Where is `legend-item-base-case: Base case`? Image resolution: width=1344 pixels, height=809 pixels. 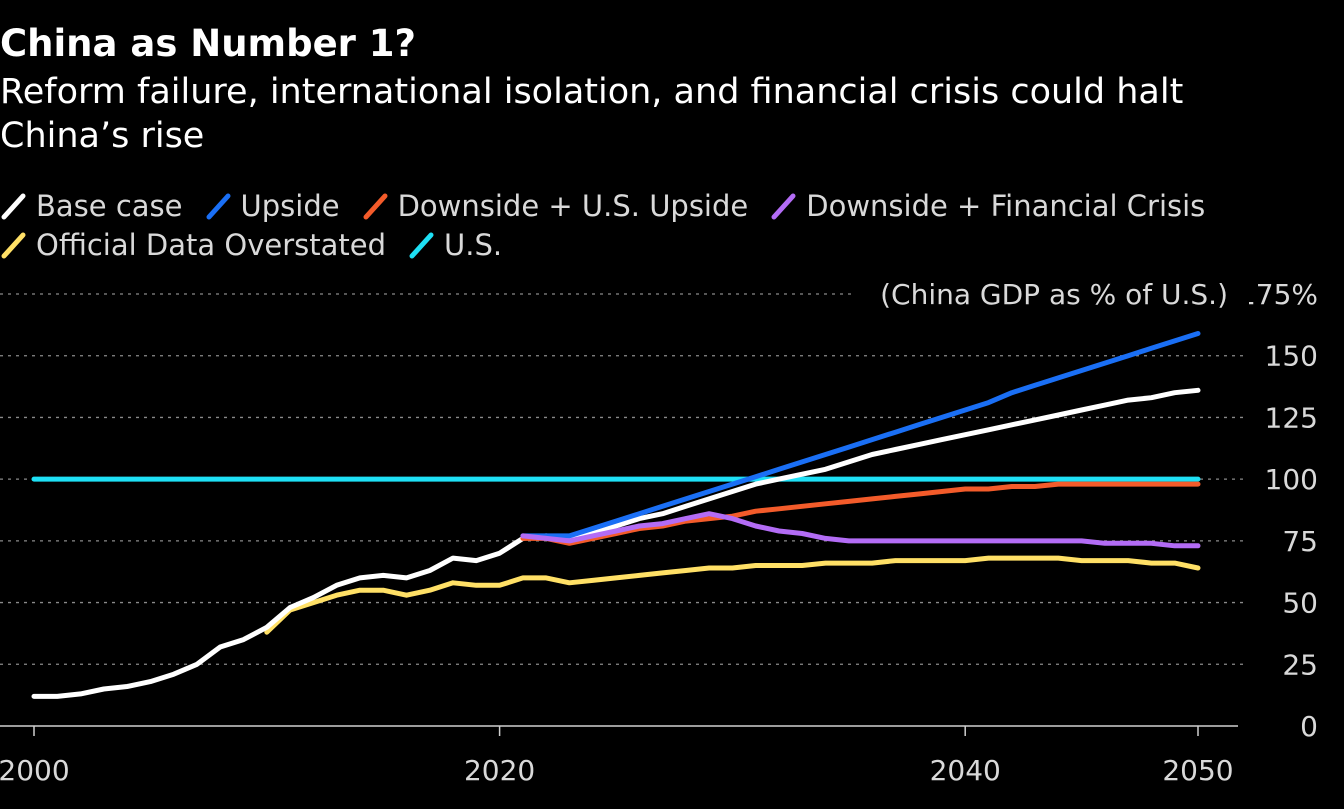
legend-item-base-case: Base case is located at coordinates (91, 206).